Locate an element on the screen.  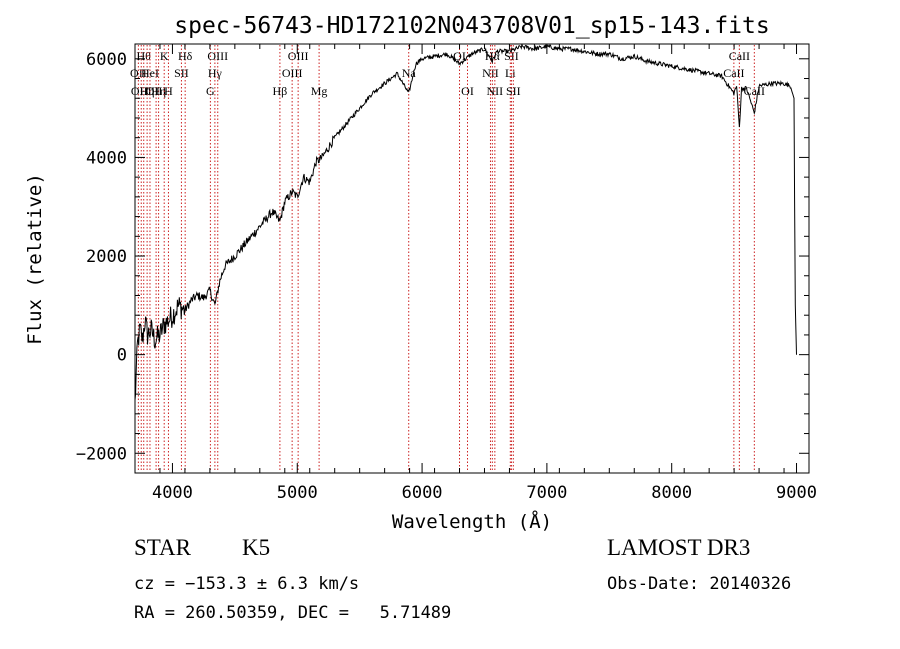
y-axis-label: Flux (relative) is located at coordinates (35, 259).